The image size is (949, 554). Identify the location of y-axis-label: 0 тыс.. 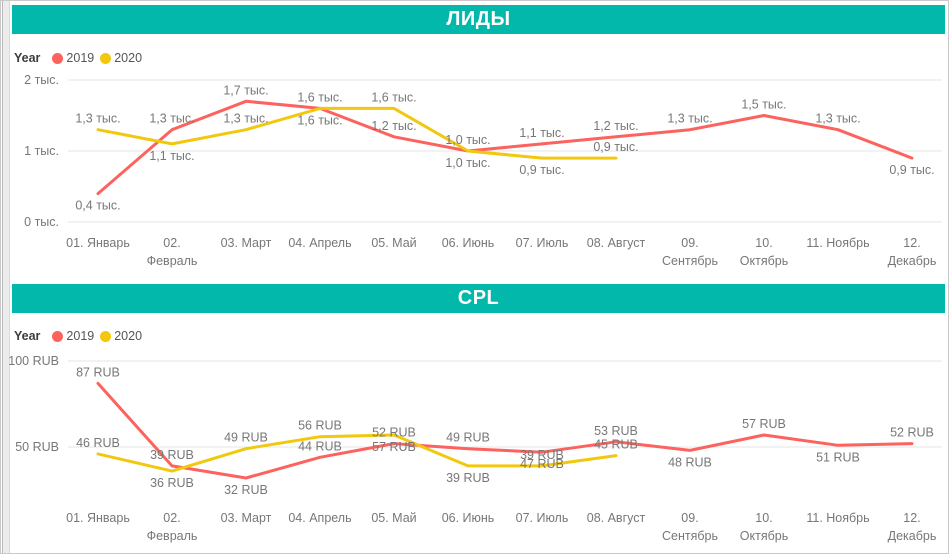
(41, 222).